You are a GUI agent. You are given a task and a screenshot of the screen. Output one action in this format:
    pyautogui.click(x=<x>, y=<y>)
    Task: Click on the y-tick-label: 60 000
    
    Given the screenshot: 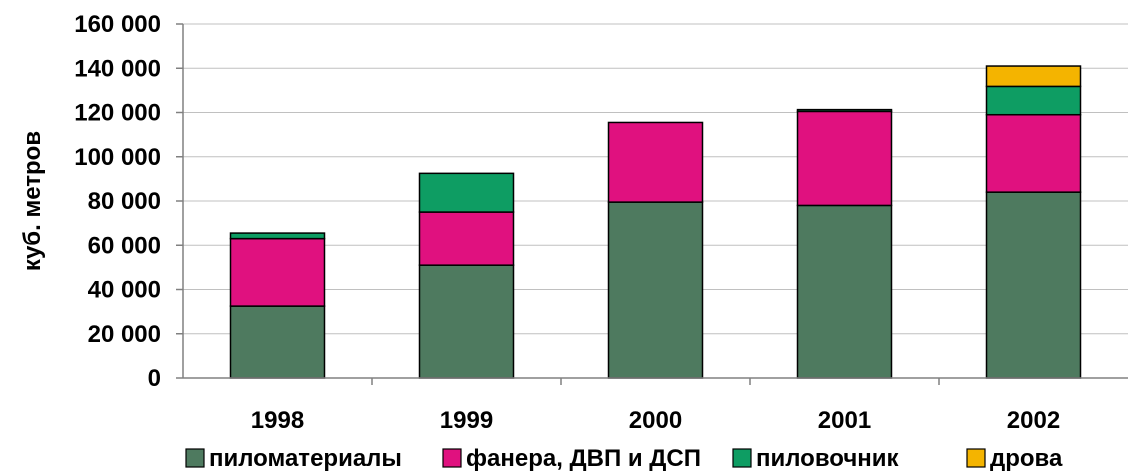 What is the action you would take?
    pyautogui.click(x=124, y=245)
    